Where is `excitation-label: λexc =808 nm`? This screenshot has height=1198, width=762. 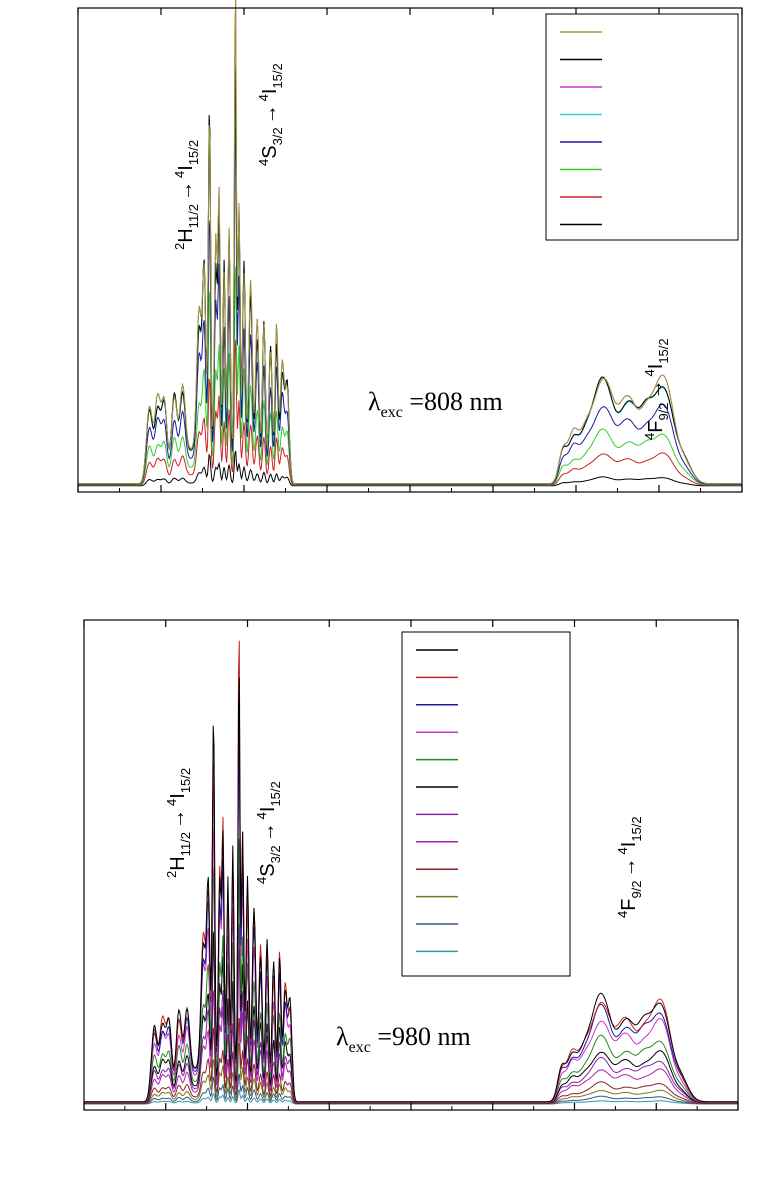 excitation-label: λexc =808 nm is located at coordinates (435, 404).